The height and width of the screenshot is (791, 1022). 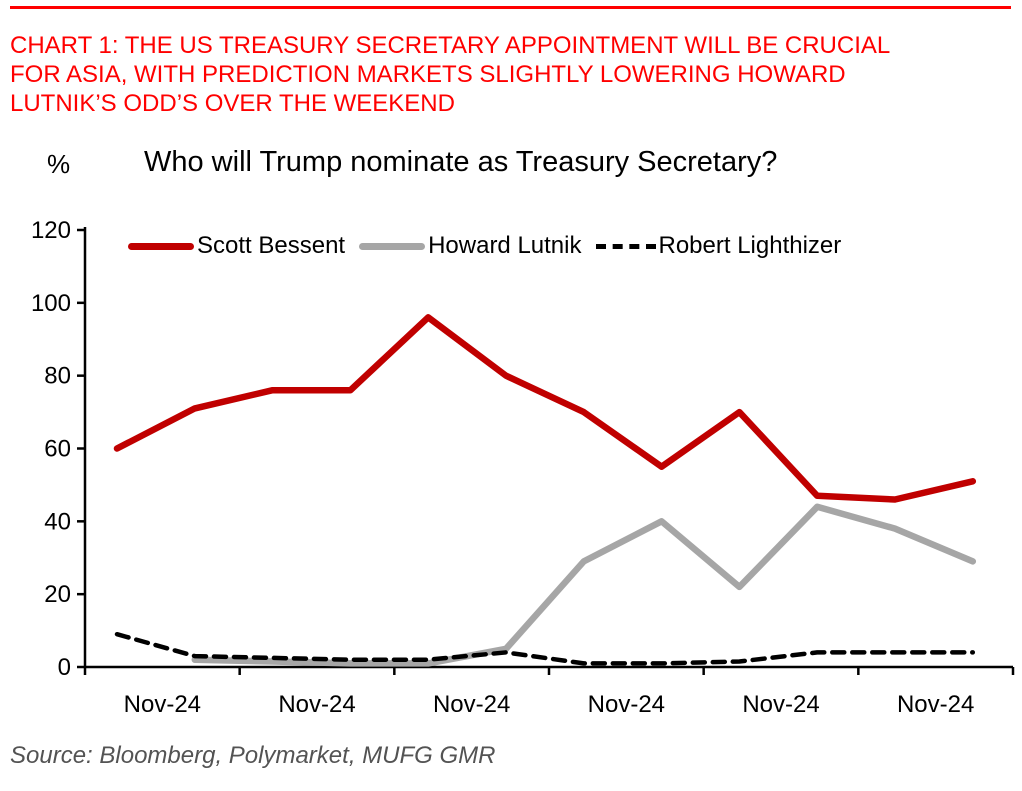 I want to click on source-note: Source: Bloomberg, Polymarket, MUFG GMR, so click(x=253, y=755).